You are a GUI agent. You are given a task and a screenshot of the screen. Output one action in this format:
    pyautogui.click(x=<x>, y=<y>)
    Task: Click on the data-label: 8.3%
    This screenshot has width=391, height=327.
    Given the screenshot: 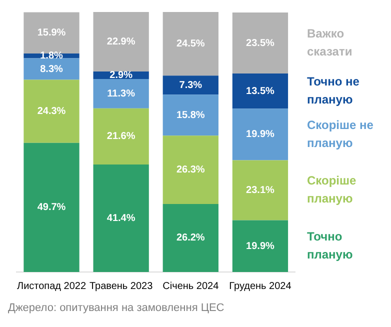 What is the action you would take?
    pyautogui.click(x=52, y=69)
    